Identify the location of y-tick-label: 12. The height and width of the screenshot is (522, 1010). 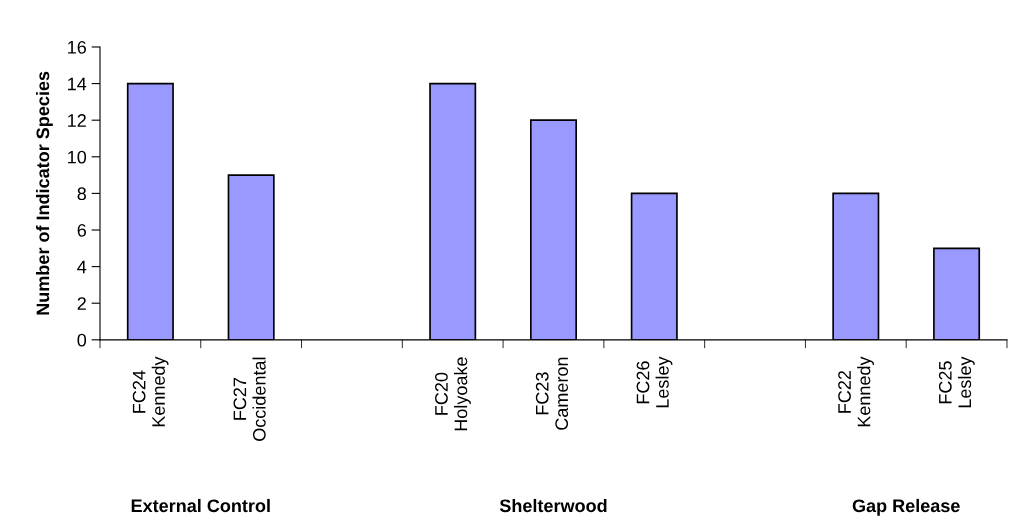
(77, 120).